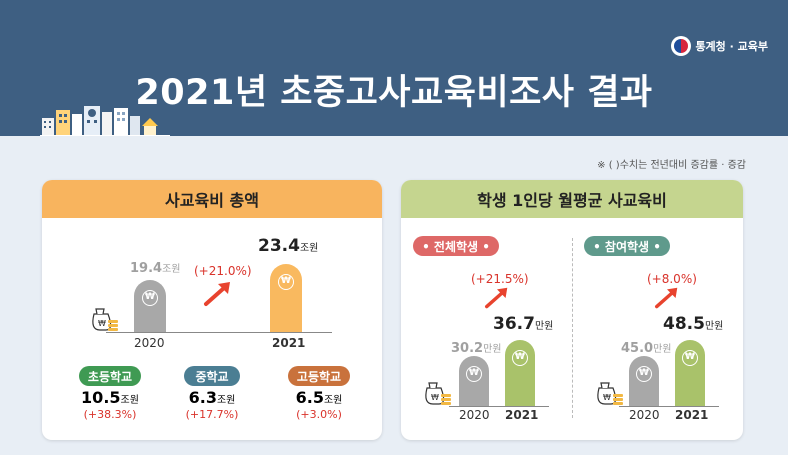 This screenshot has width=788, height=455. Describe the element at coordinates (669, 406) in the screenshot. I see `participating-baseline` at that location.